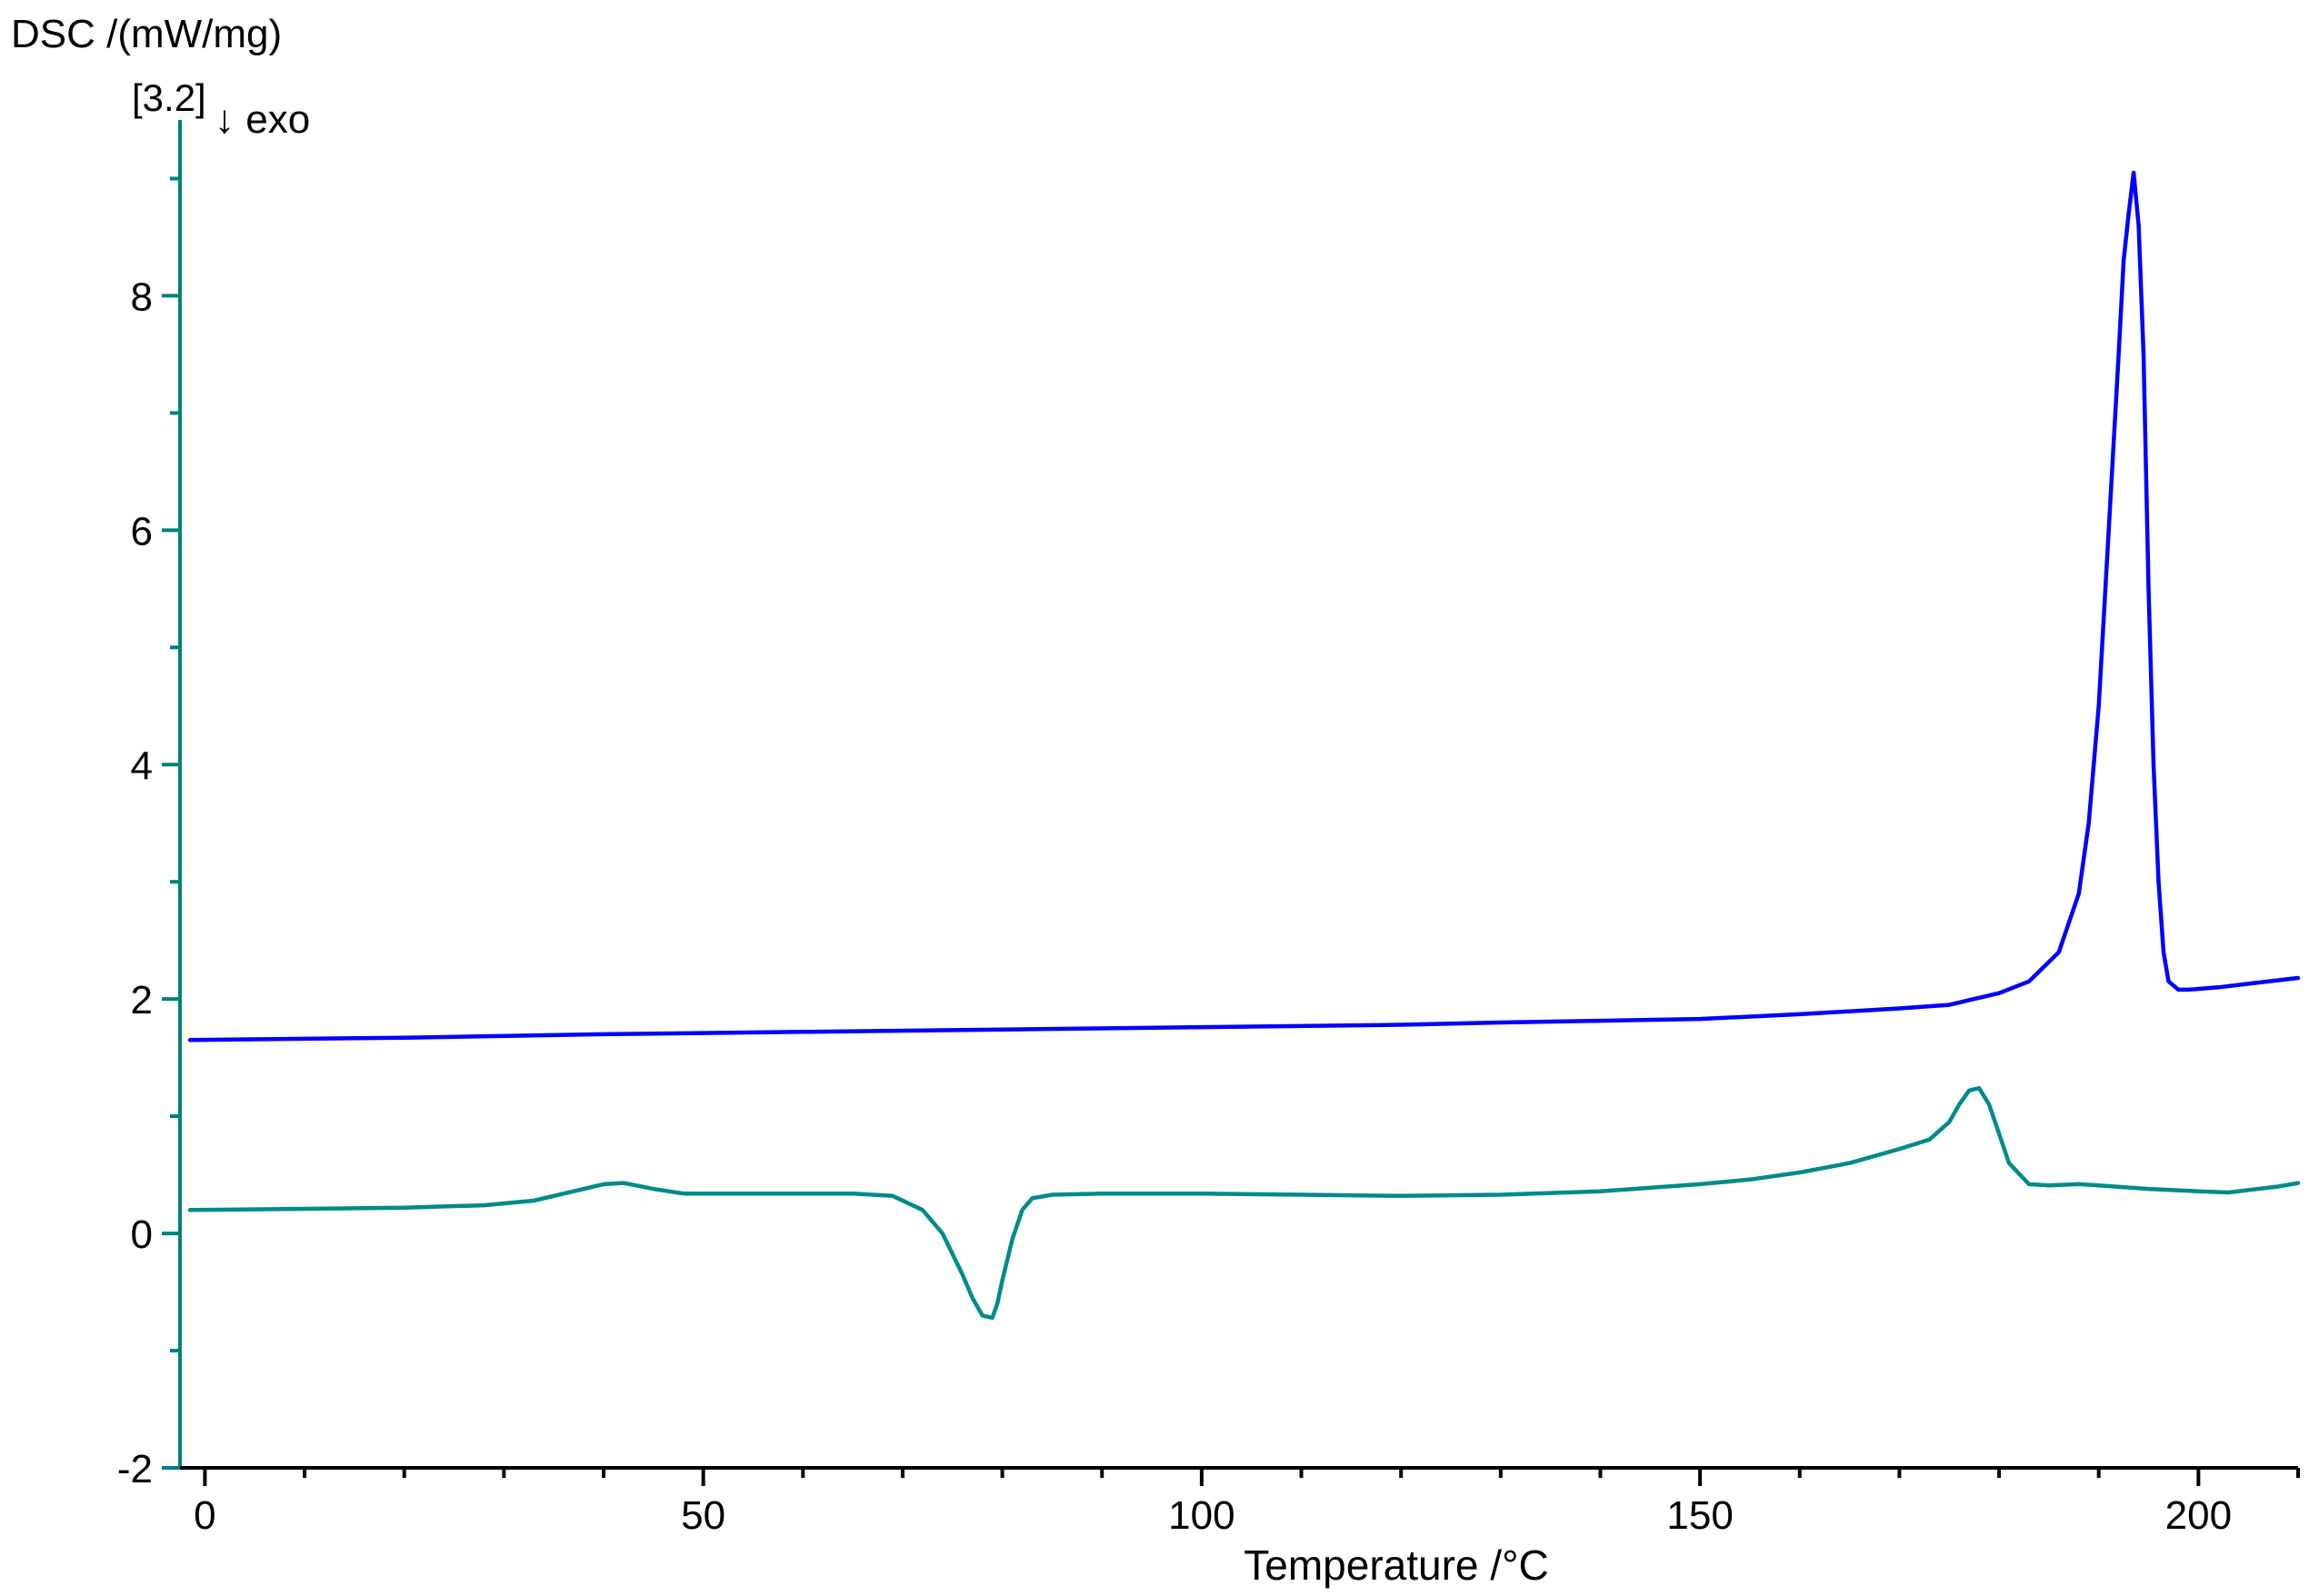  Describe the element at coordinates (142, 1000) in the screenshot. I see `y-tick-label: 2` at that location.